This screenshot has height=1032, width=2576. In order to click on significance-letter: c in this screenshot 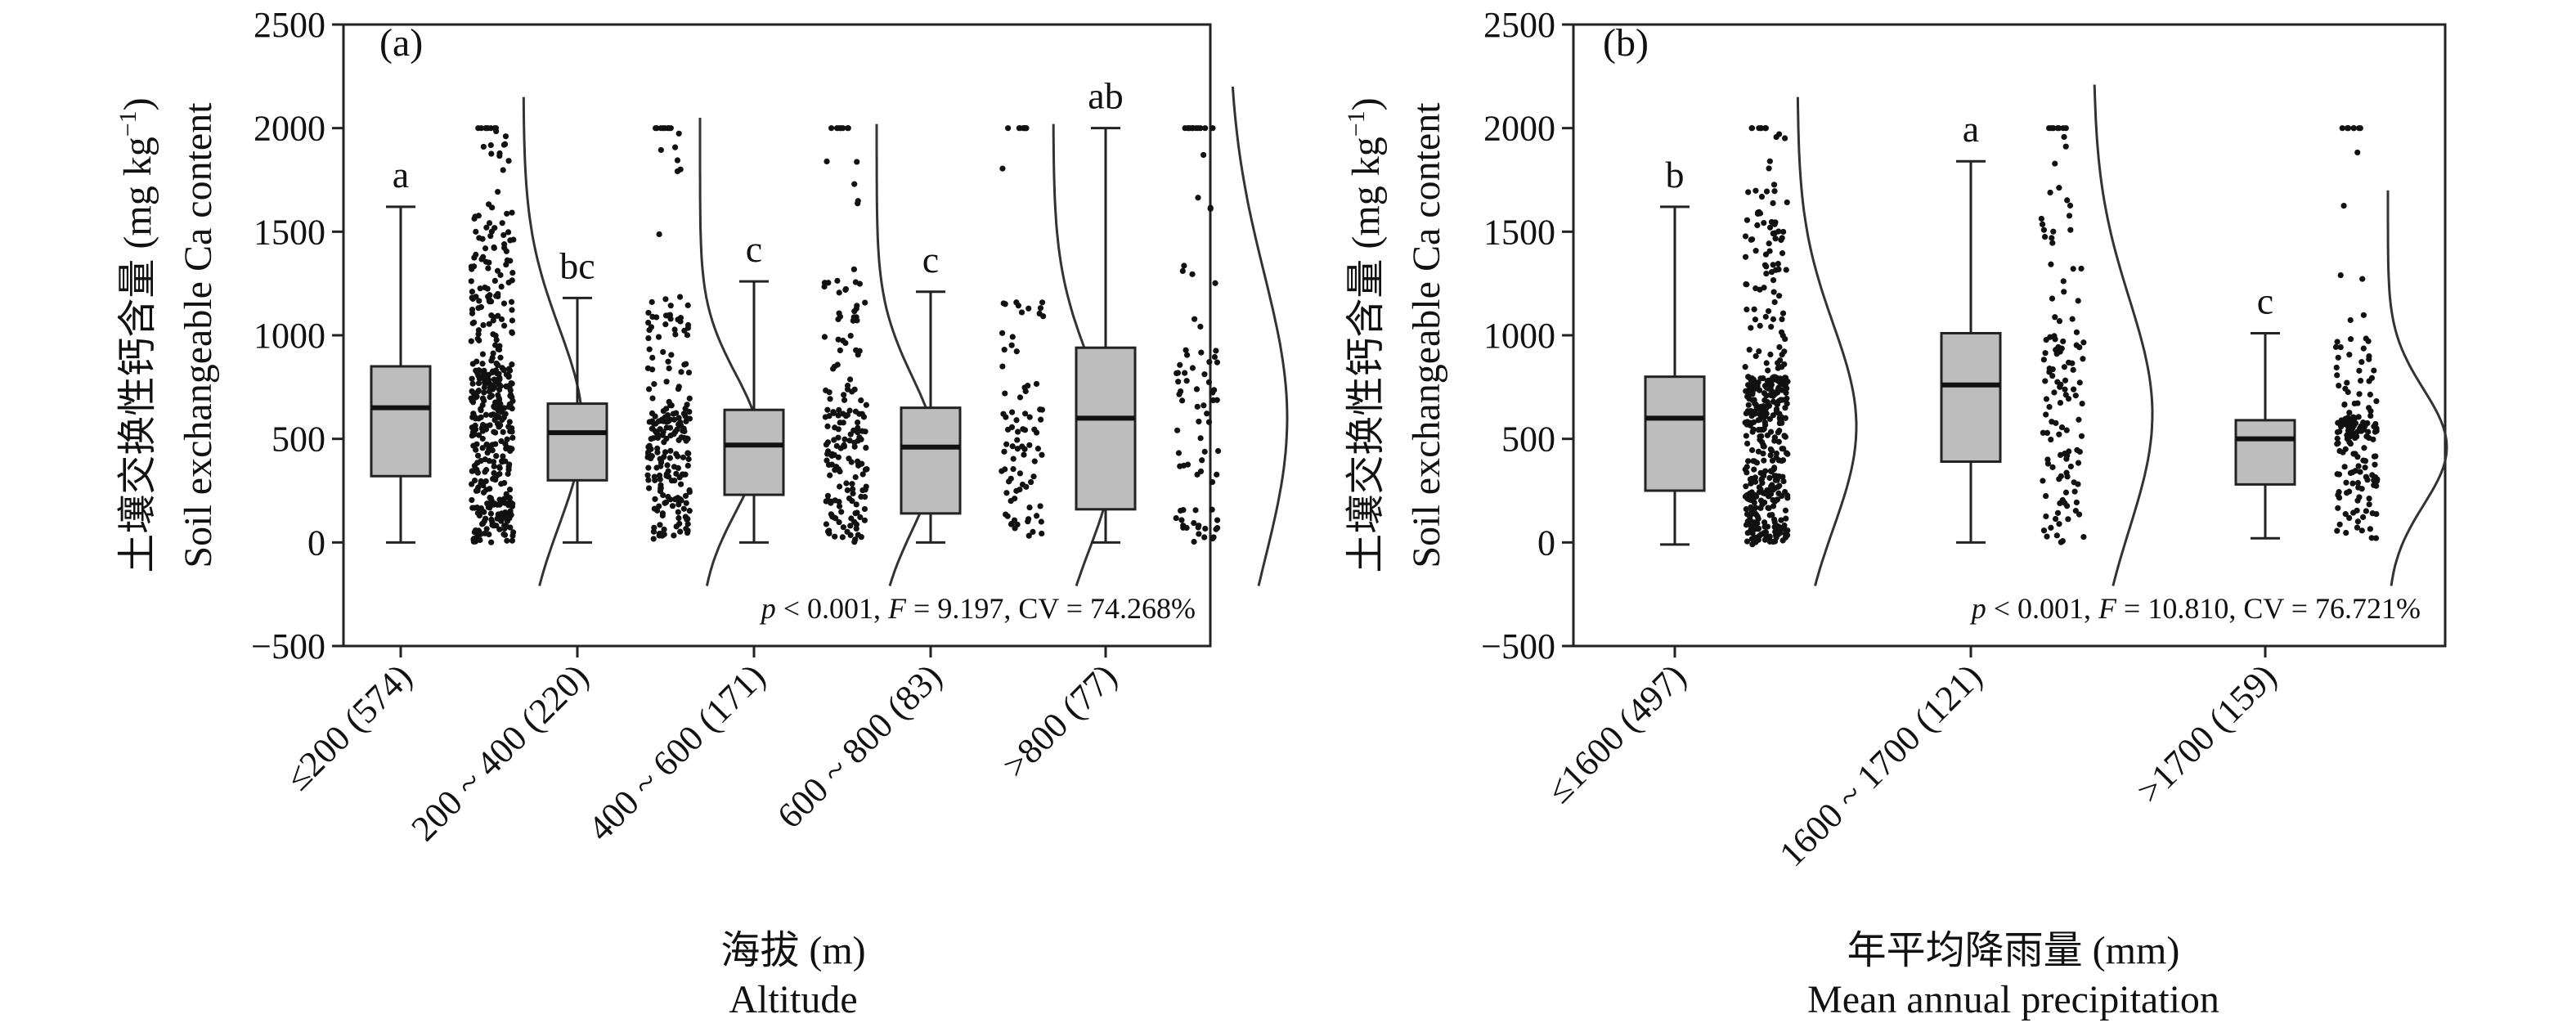, I will do `click(2265, 300)`.